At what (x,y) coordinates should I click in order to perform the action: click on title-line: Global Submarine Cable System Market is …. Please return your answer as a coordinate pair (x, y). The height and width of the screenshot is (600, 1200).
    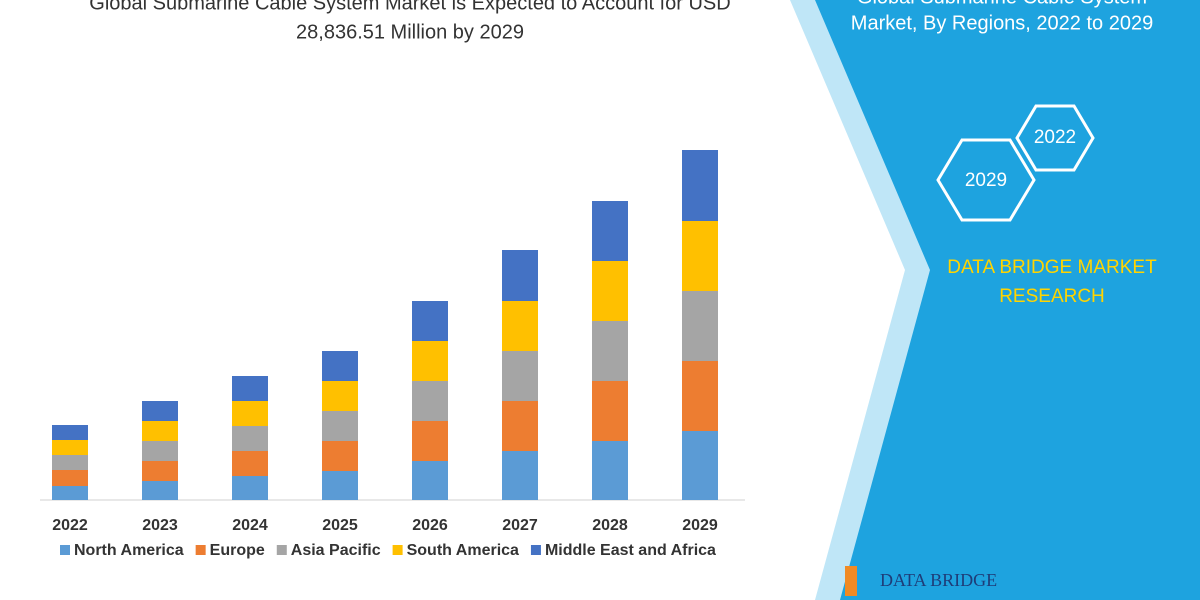
    Looking at the image, I should click on (409, 7).